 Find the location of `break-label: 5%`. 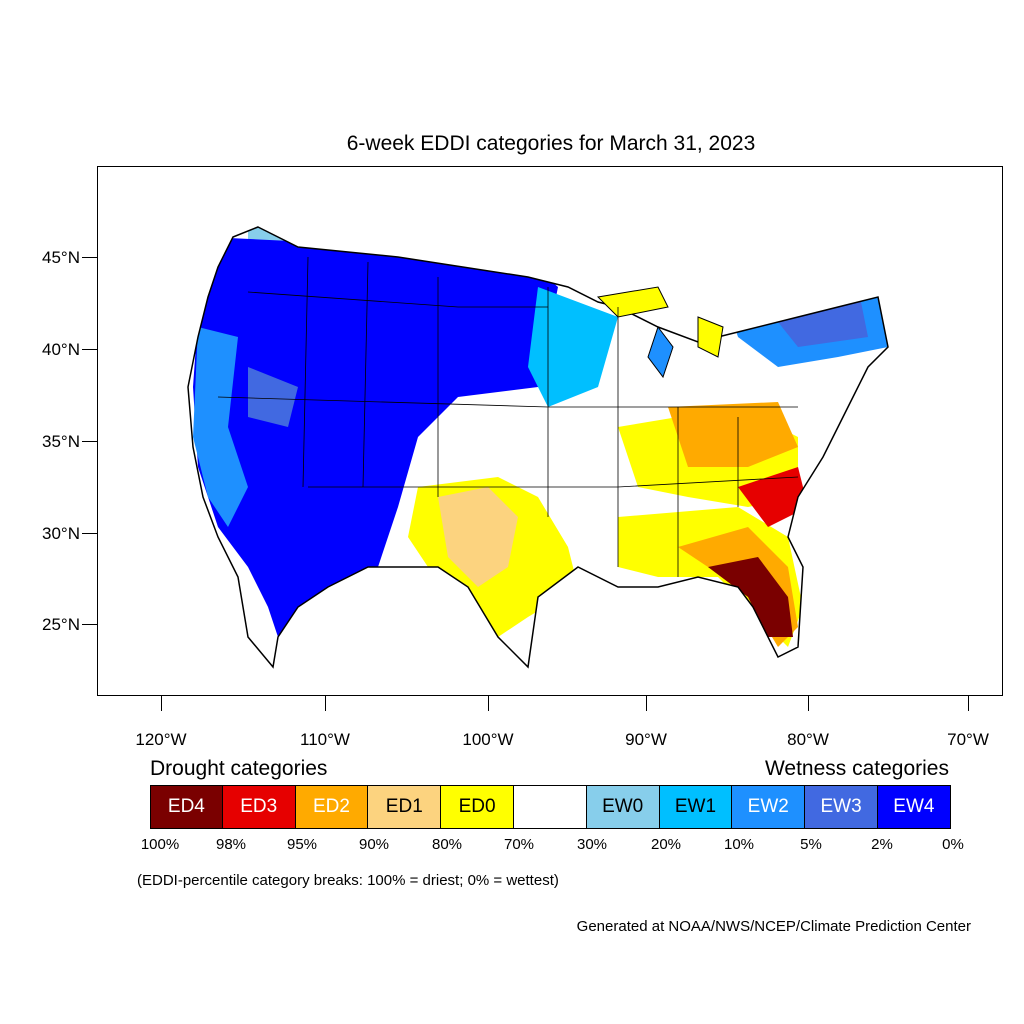

break-label: 5% is located at coordinates (811, 844).